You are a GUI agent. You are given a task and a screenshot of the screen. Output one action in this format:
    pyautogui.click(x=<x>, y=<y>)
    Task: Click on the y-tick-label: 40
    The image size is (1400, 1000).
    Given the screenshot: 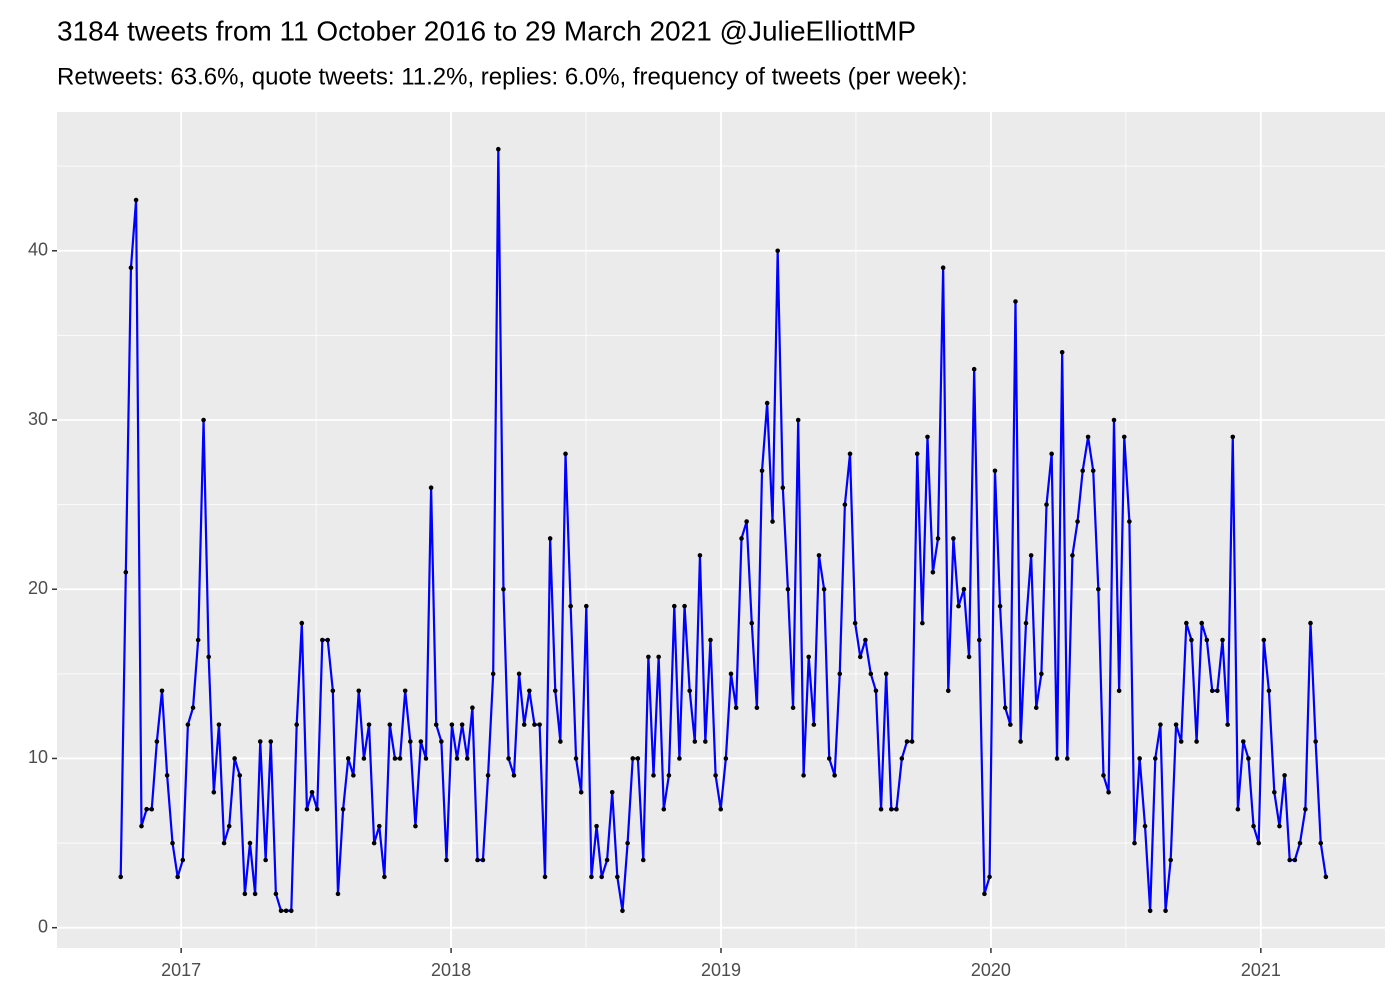 What is the action you would take?
    pyautogui.click(x=38, y=250)
    